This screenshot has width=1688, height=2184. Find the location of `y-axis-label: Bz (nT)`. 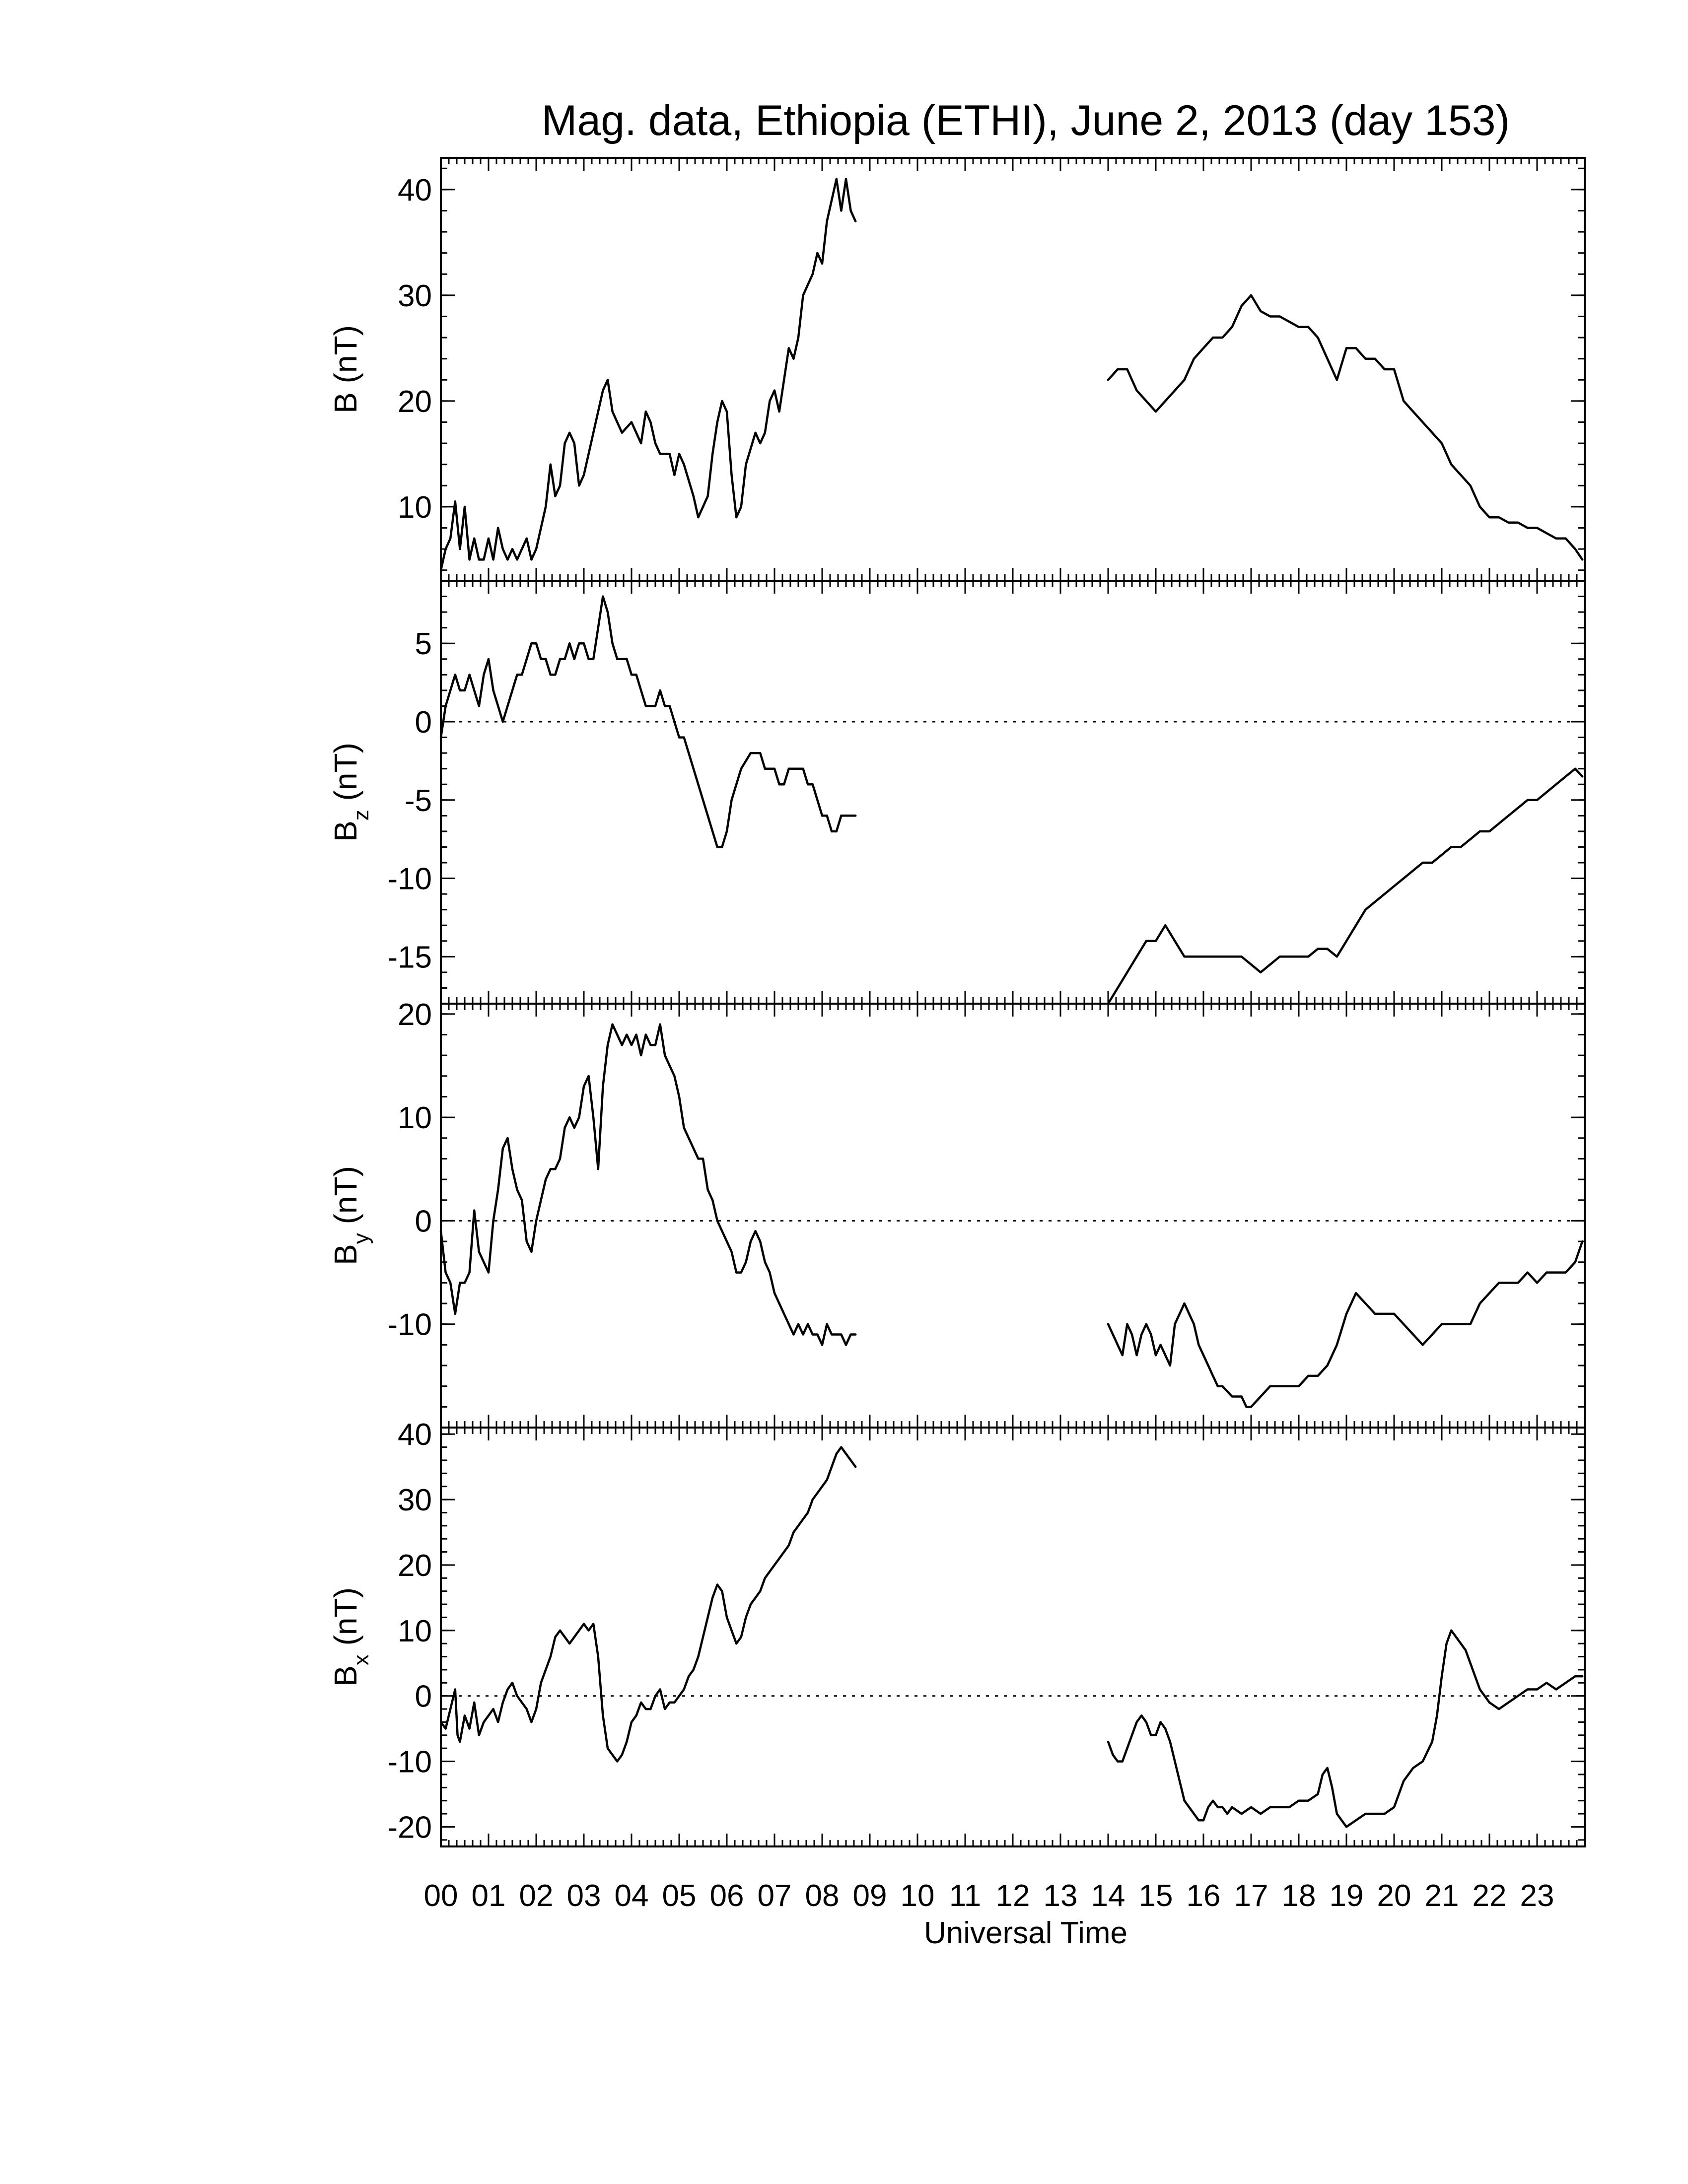

y-axis-label: Bz (nT) is located at coordinates (350, 792).